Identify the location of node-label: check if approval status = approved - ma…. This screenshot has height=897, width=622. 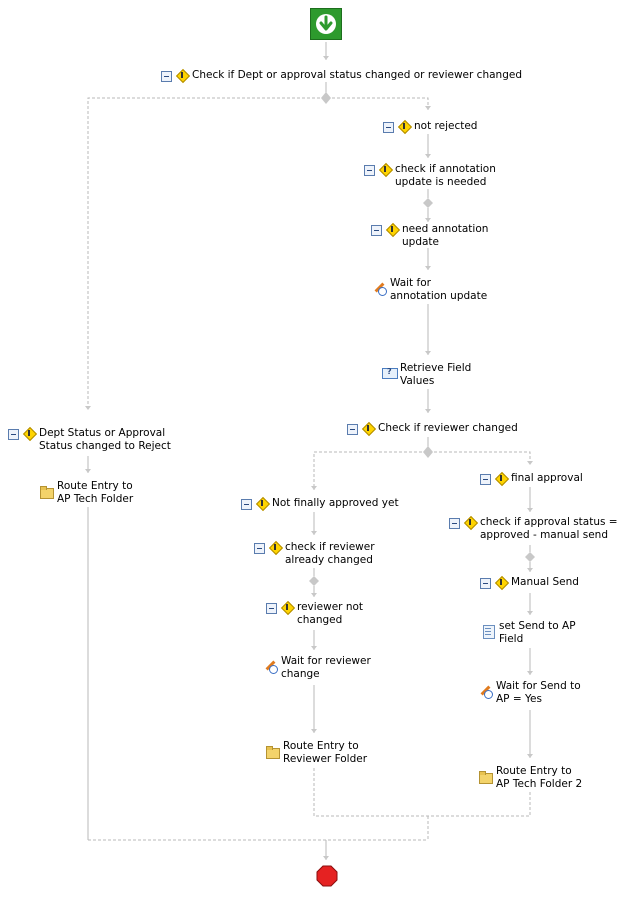
(549, 528).